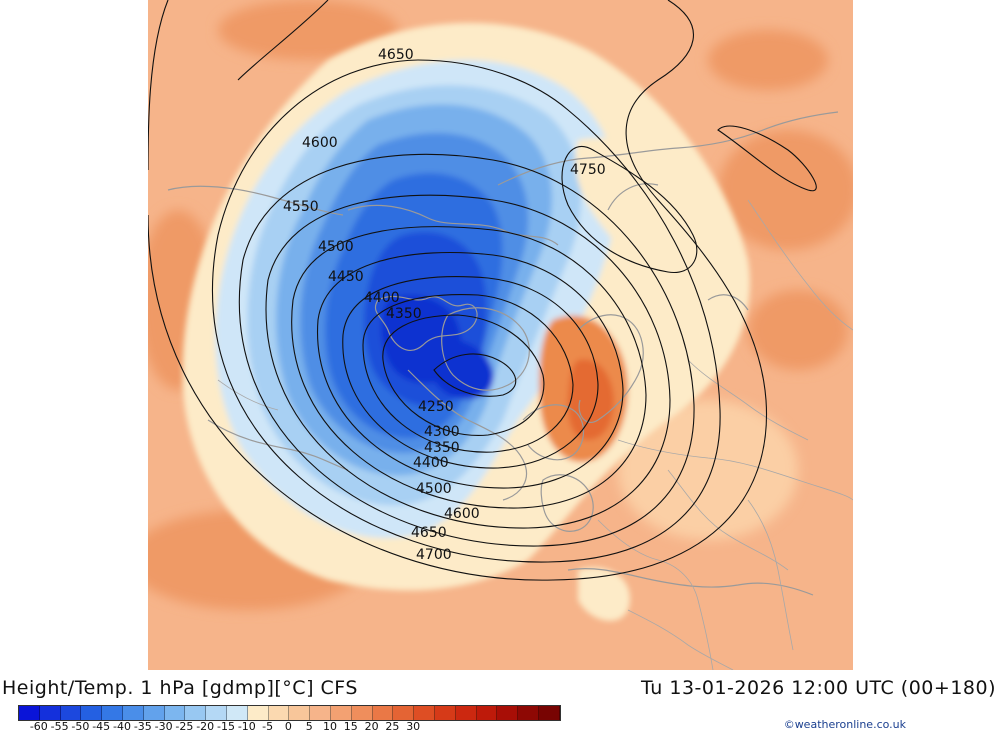 This screenshot has height=733, width=1000. I want to click on contour-4700-west, so click(158, 85).